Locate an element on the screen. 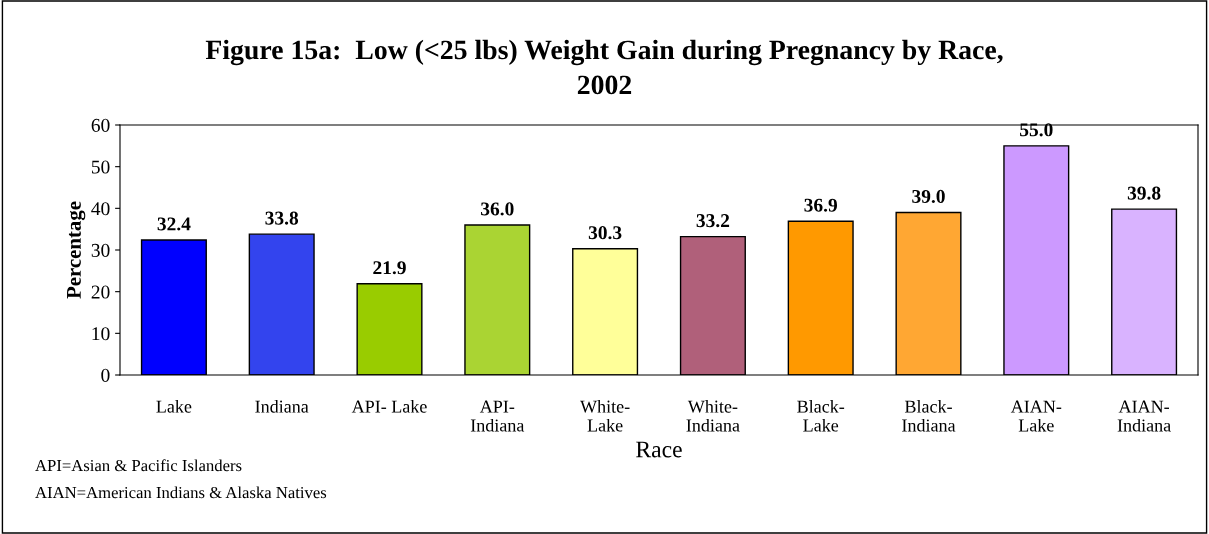 The image size is (1209, 534). y-axis-title: Percentage is located at coordinates (76, 250).